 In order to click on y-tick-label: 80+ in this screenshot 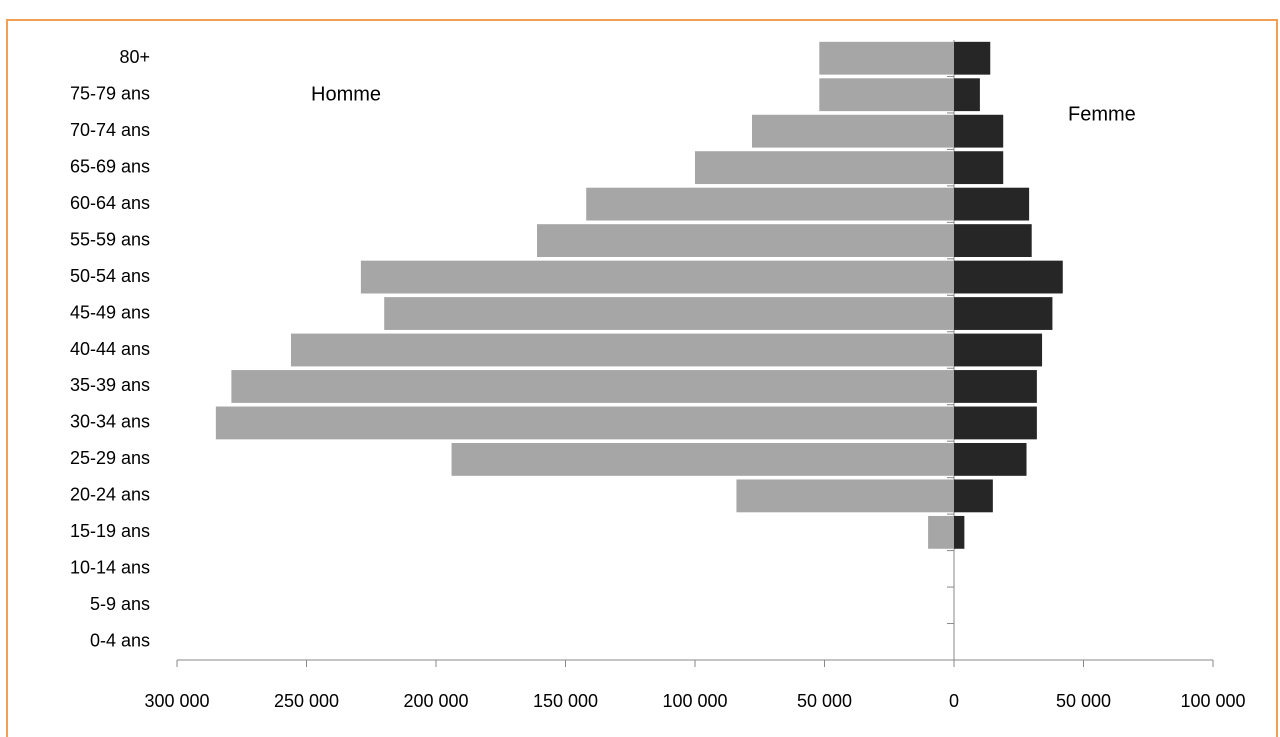, I will do `click(134, 57)`.